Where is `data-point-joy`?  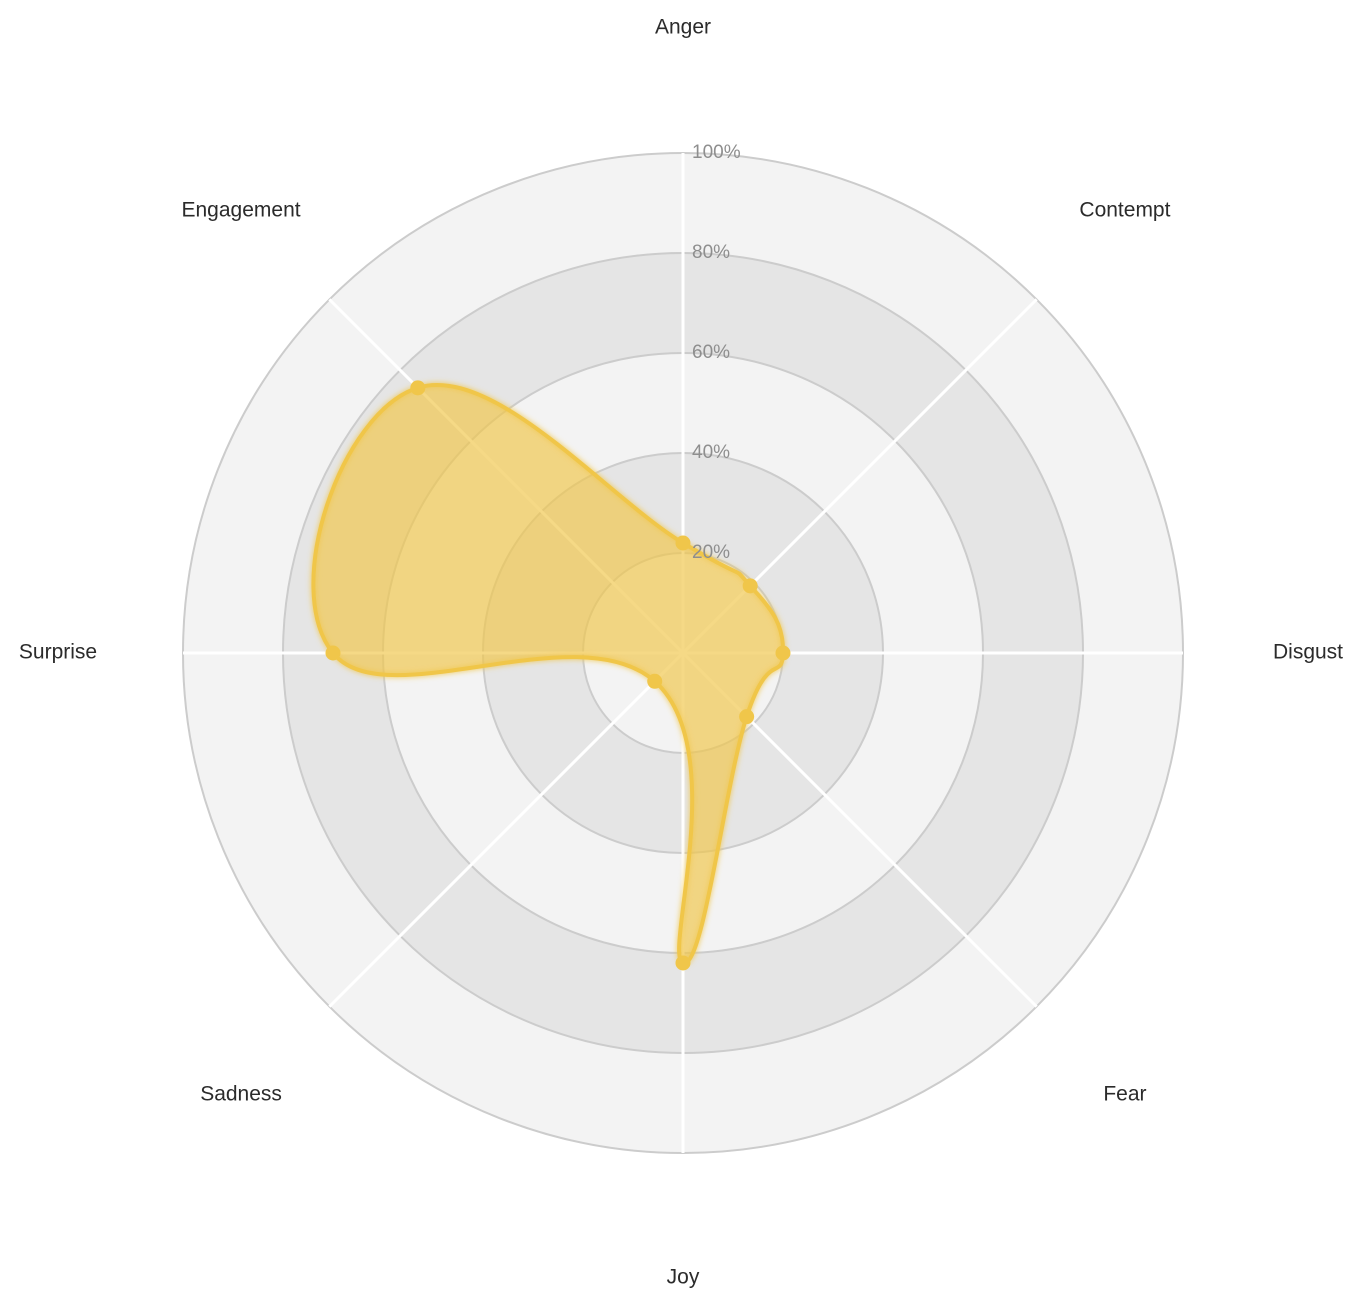 data-point-joy is located at coordinates (683, 963).